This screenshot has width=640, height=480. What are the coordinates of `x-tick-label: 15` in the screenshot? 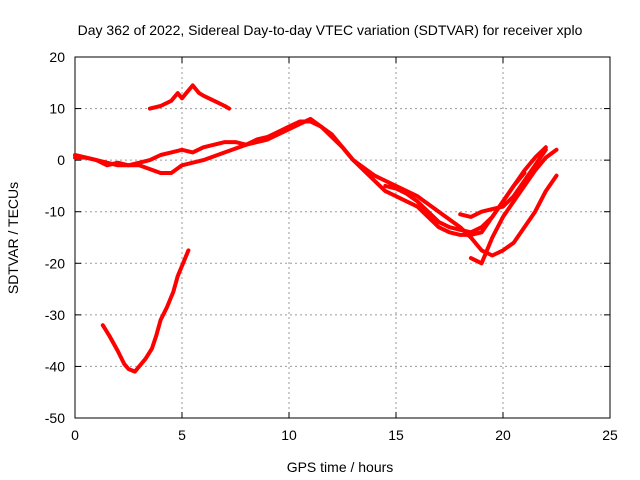 It's located at (396, 435).